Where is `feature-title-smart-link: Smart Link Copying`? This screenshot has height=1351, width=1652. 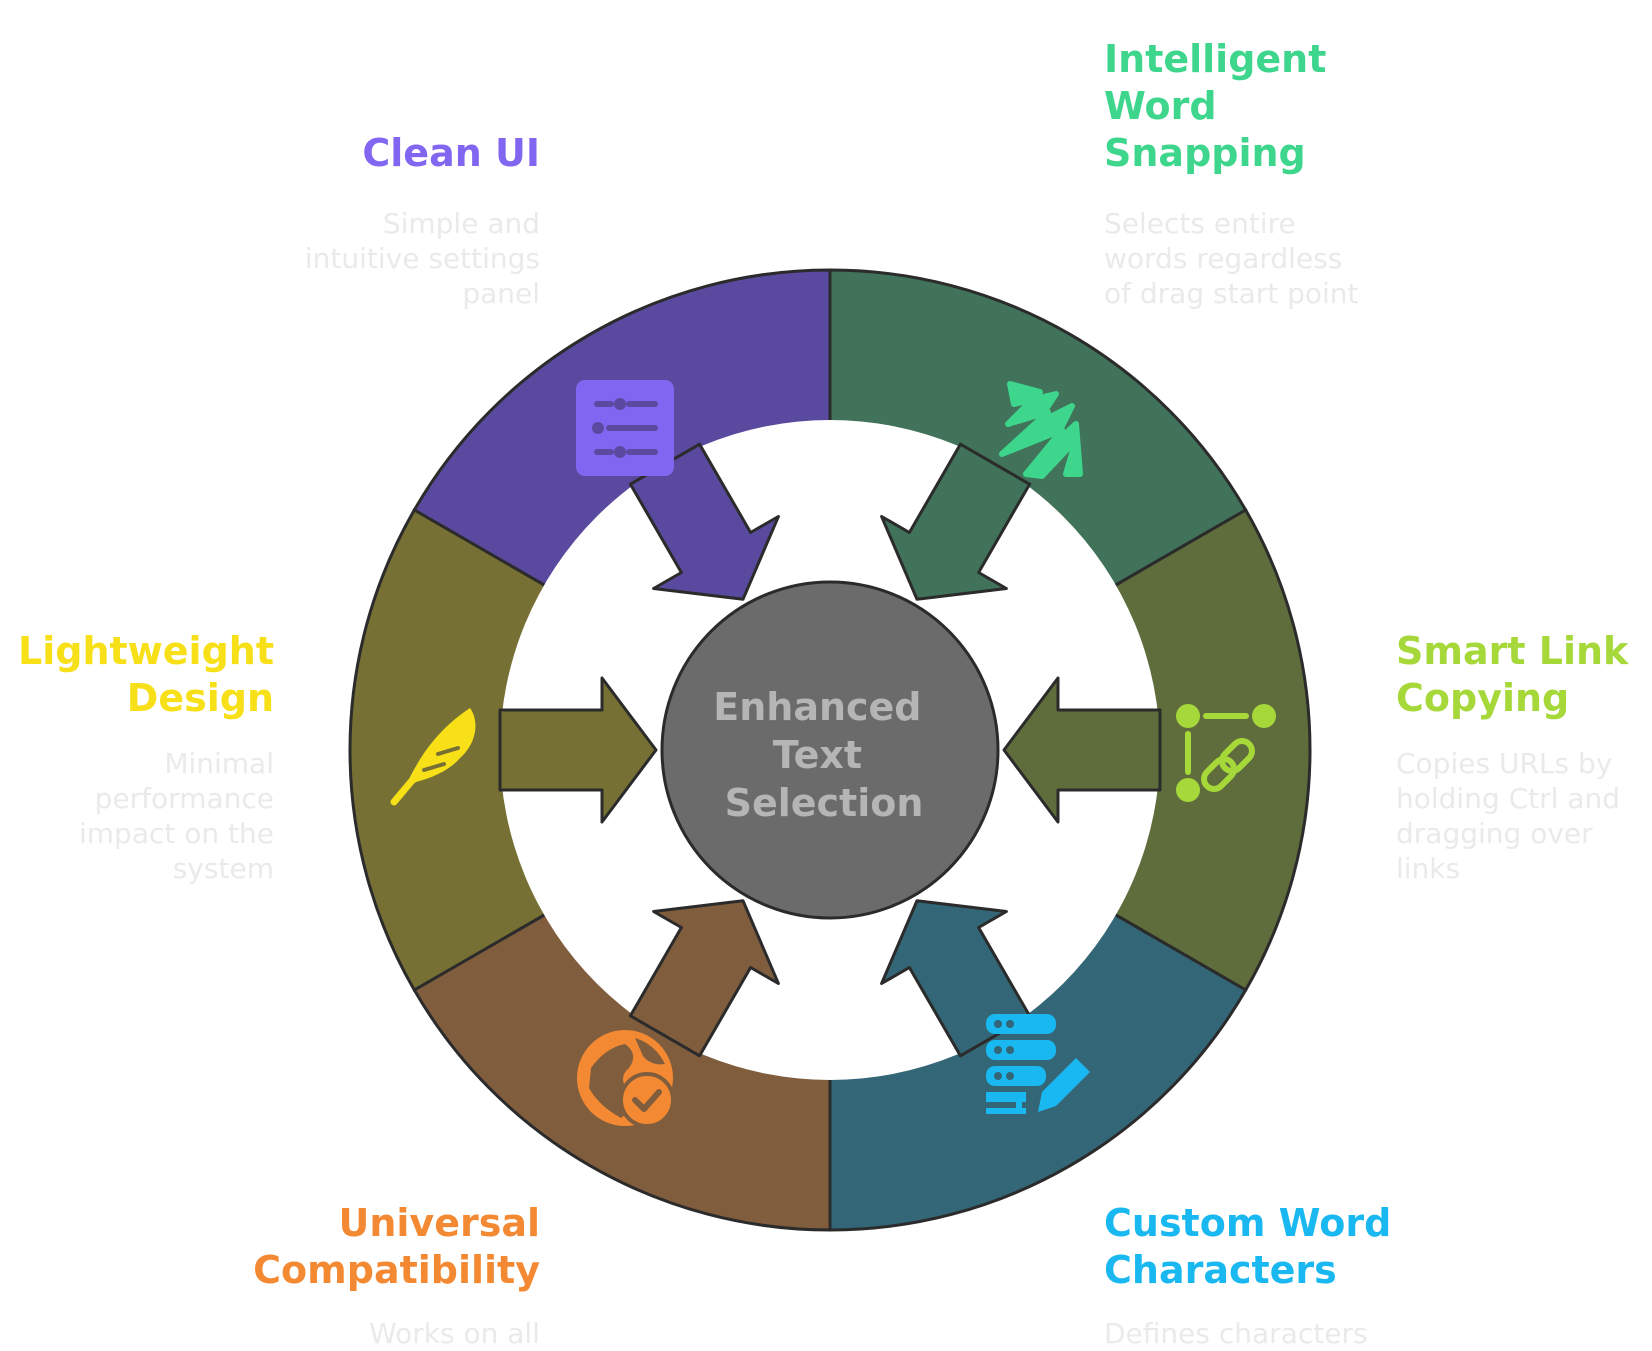 feature-title-smart-link: Smart Link Copying is located at coordinates (1521, 675).